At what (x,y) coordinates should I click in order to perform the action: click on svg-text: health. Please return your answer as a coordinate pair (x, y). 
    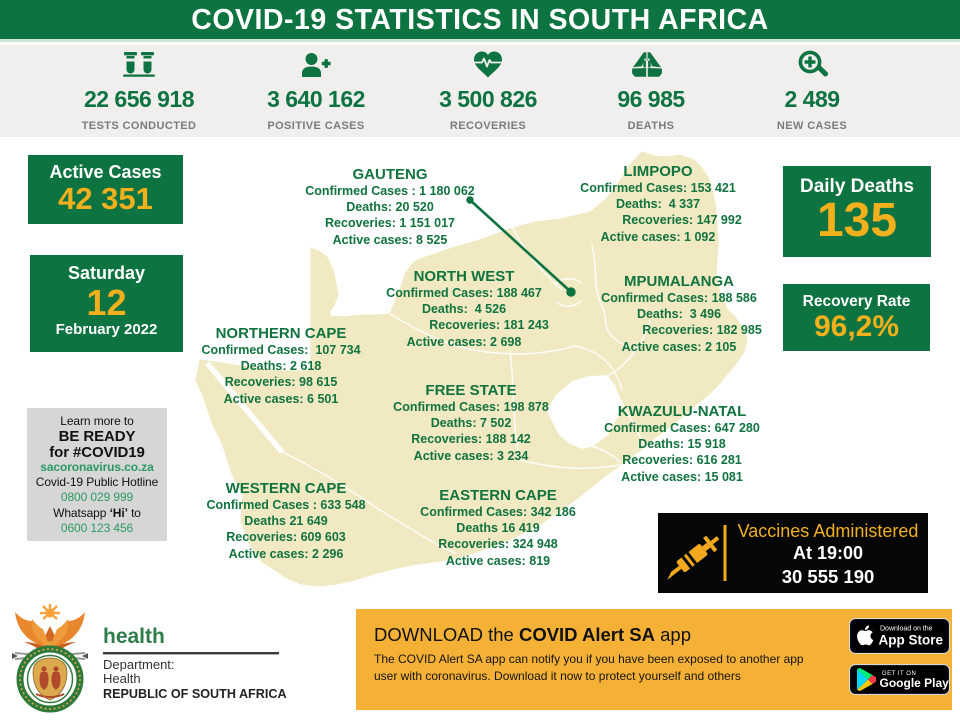
    Looking at the image, I should click on (134, 636).